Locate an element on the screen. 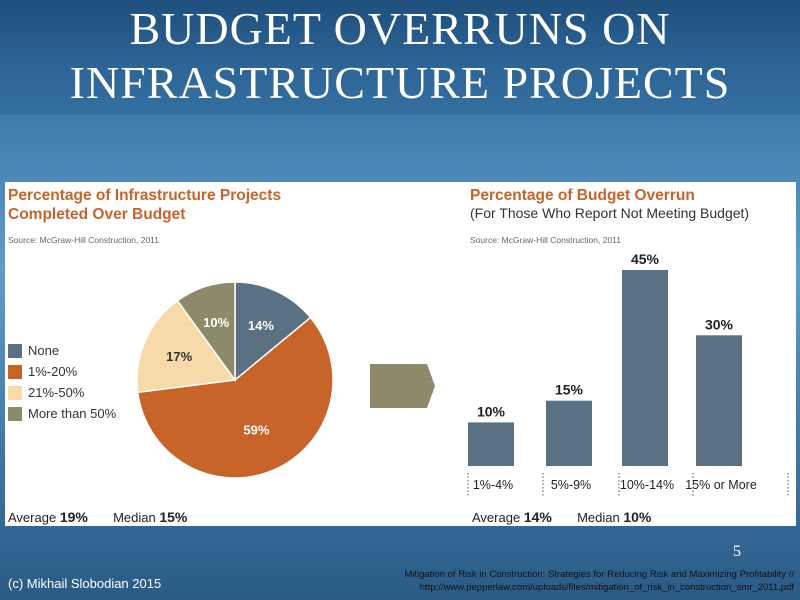 This screenshot has width=800, height=600. right-stats: Average 14% Median 10% is located at coordinates (561, 517).